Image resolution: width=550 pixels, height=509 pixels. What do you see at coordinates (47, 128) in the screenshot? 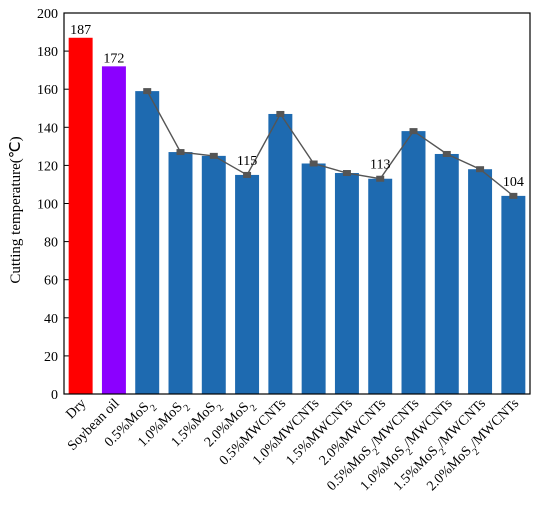
I see `y-tick-label: 140` at bounding box center [47, 128].